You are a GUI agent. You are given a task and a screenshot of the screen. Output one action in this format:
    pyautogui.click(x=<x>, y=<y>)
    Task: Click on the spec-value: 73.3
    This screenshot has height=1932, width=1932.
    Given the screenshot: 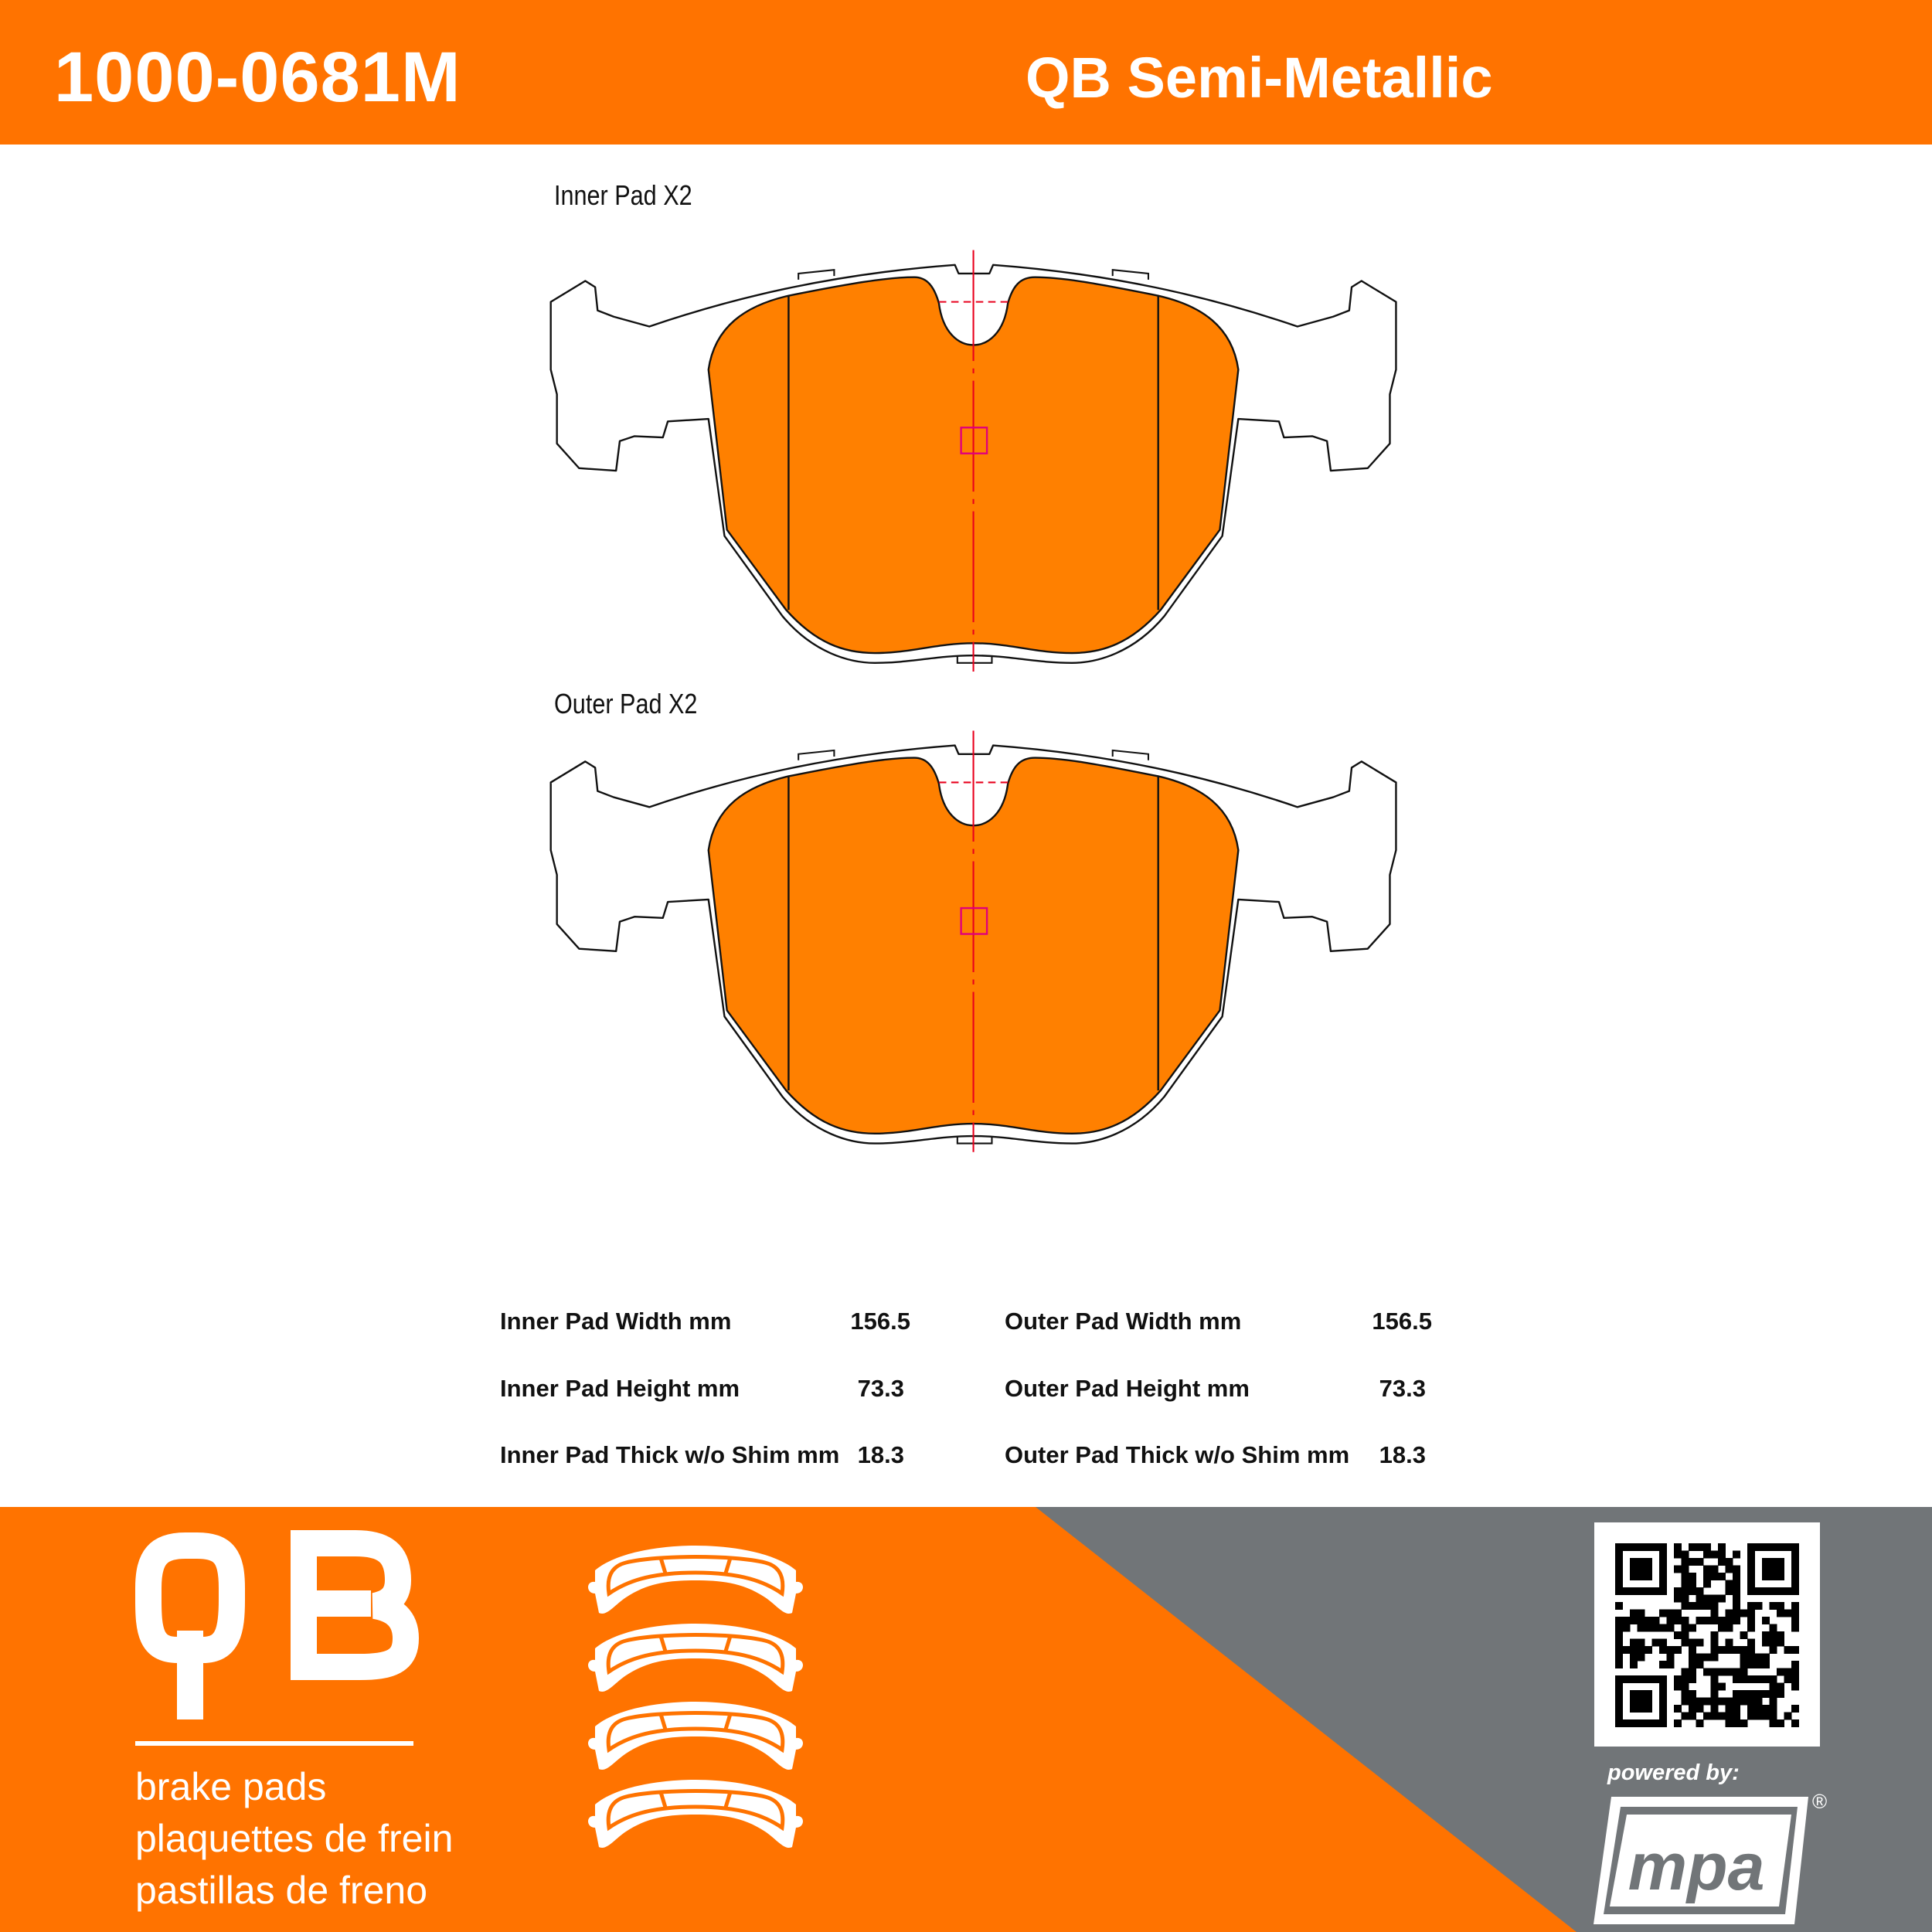 What is the action you would take?
    pyautogui.click(x=880, y=1389)
    